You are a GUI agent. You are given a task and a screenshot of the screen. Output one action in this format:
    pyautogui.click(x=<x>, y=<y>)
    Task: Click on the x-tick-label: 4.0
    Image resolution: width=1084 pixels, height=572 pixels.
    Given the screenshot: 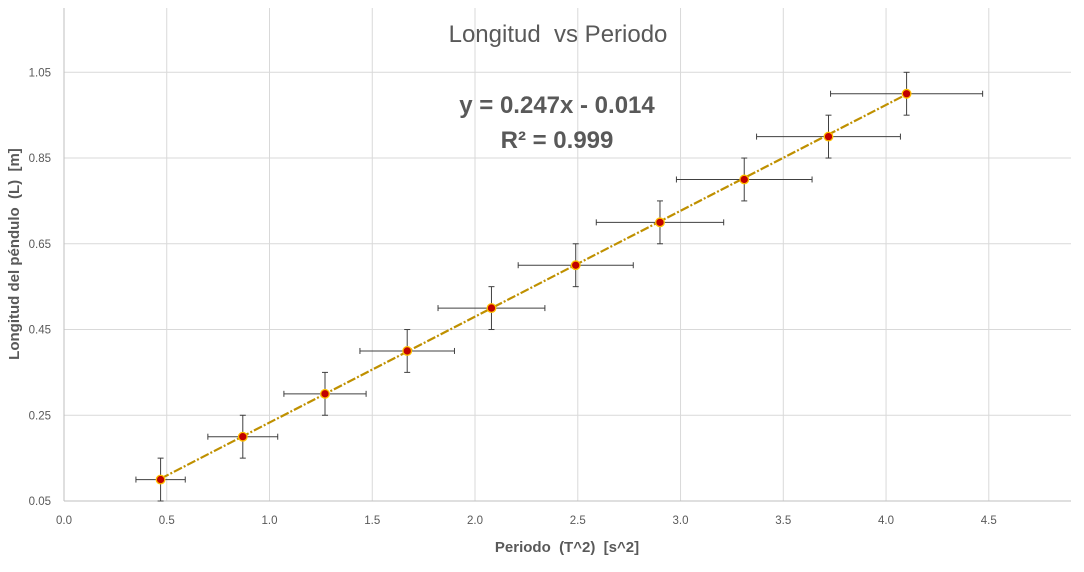 What is the action you would take?
    pyautogui.click(x=886, y=521)
    